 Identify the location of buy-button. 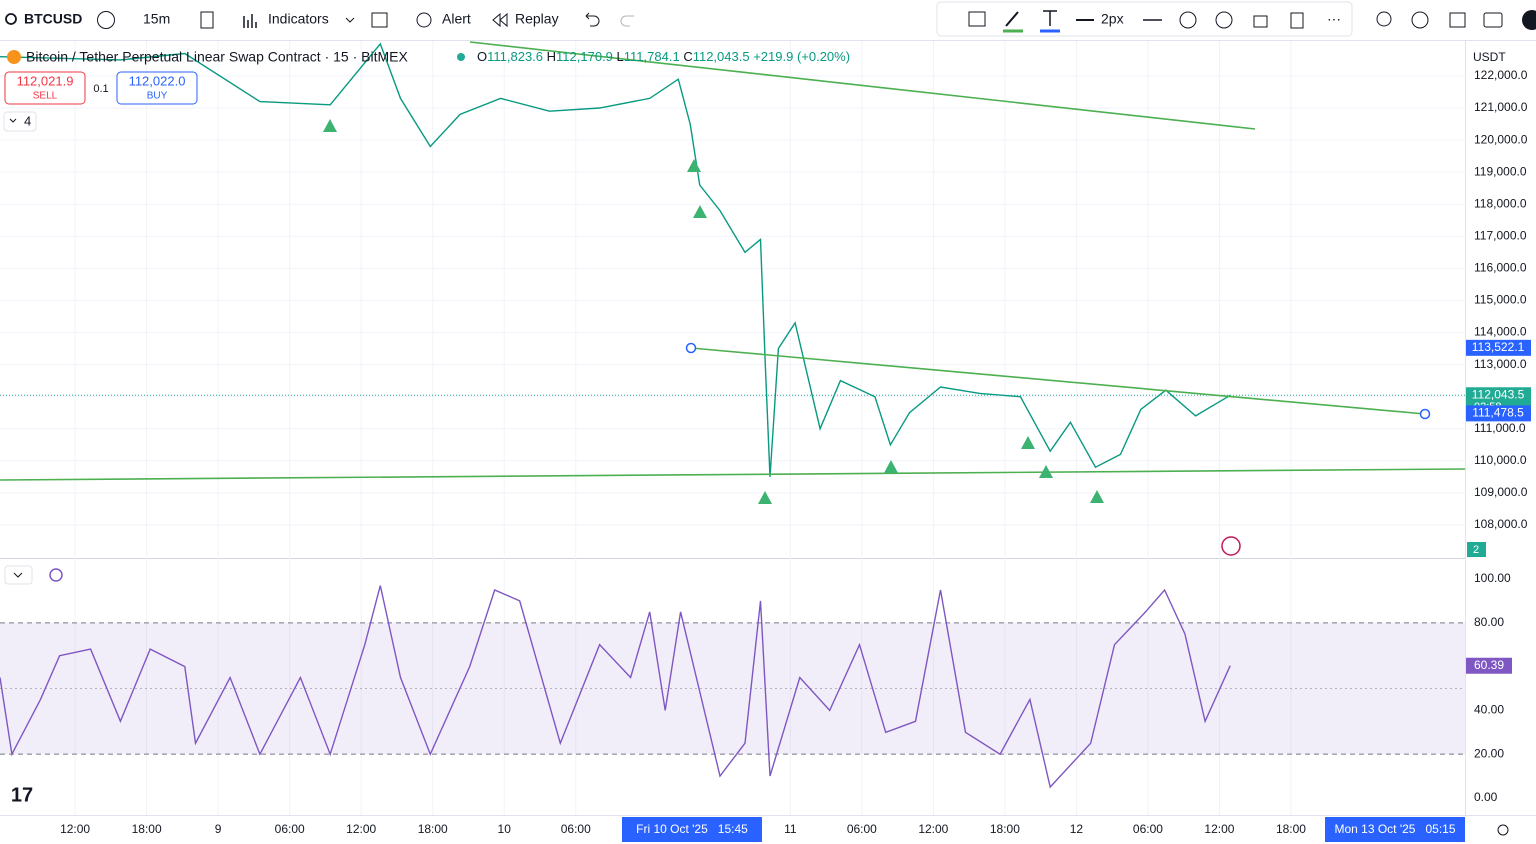
(157, 88).